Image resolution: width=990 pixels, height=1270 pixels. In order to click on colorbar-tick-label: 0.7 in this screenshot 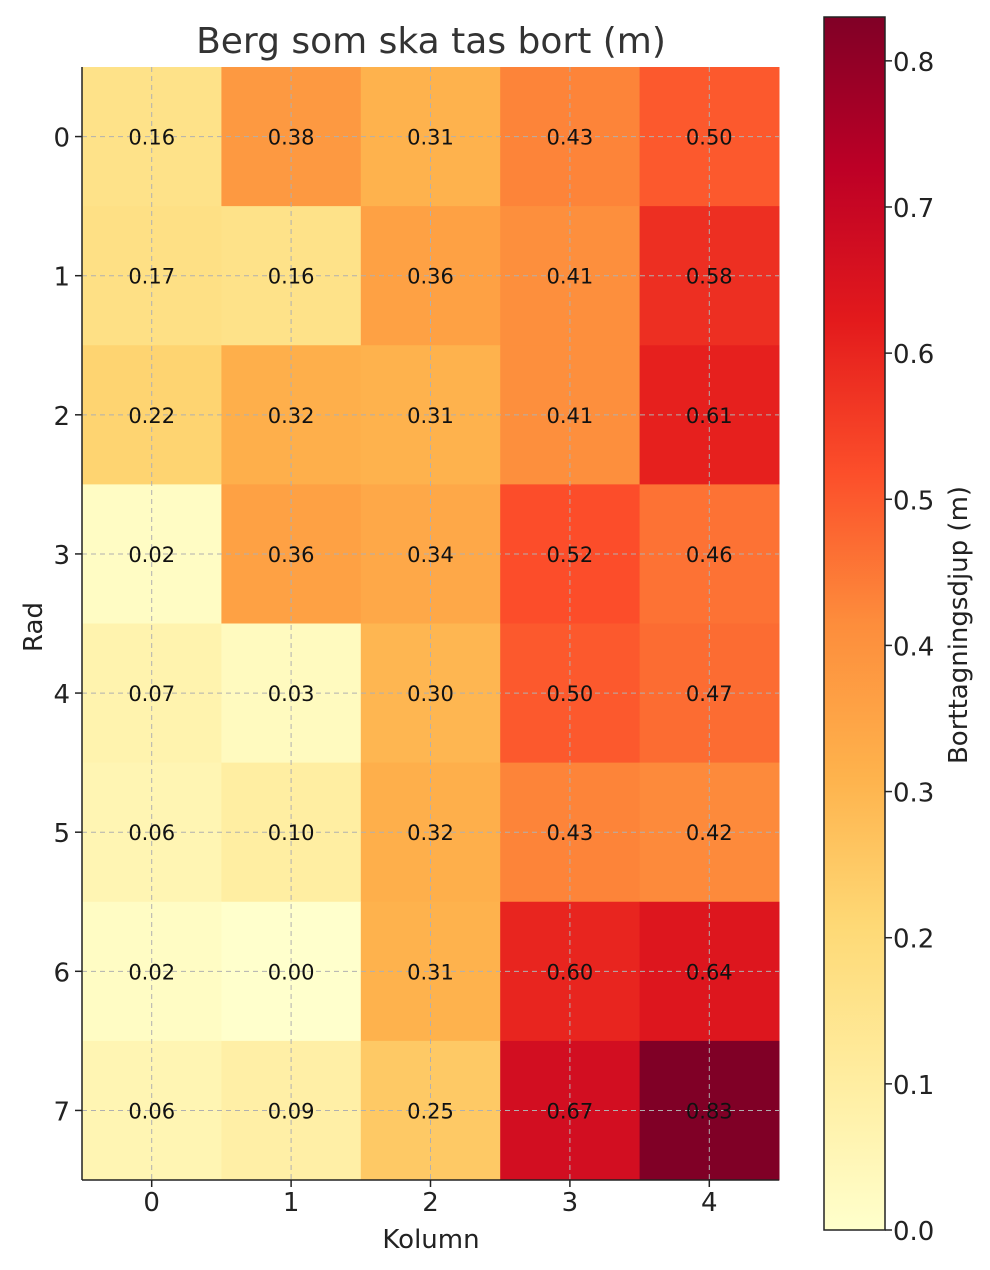, I will do `click(913, 209)`.